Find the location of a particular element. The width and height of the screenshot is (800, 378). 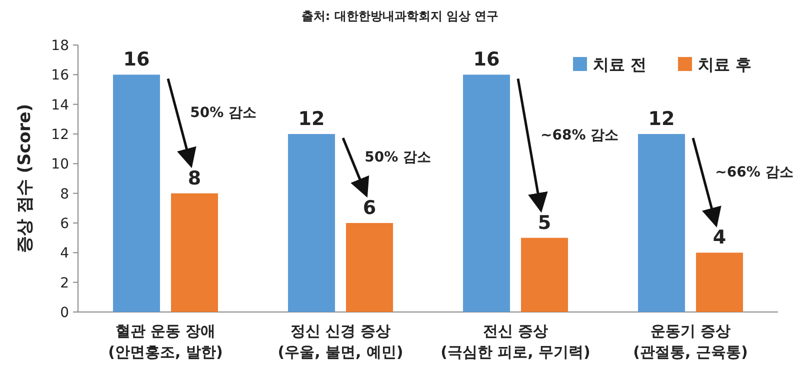

data-label: 5 is located at coordinates (545, 223).